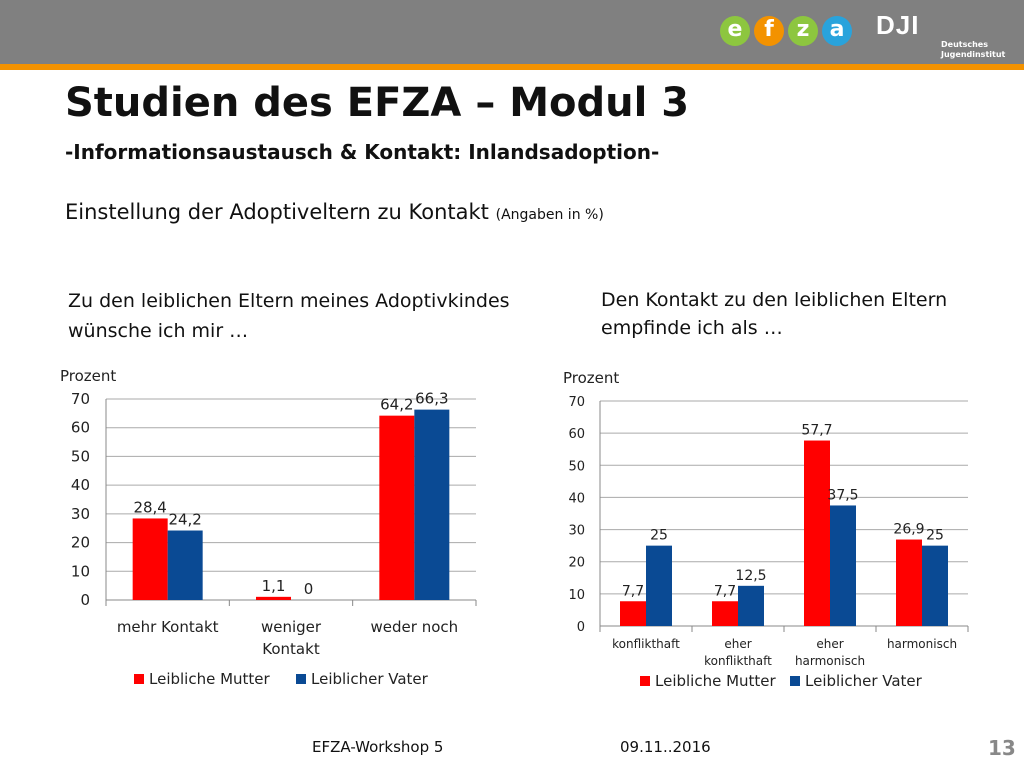  I want to click on header-accent-line, so click(512, 67).